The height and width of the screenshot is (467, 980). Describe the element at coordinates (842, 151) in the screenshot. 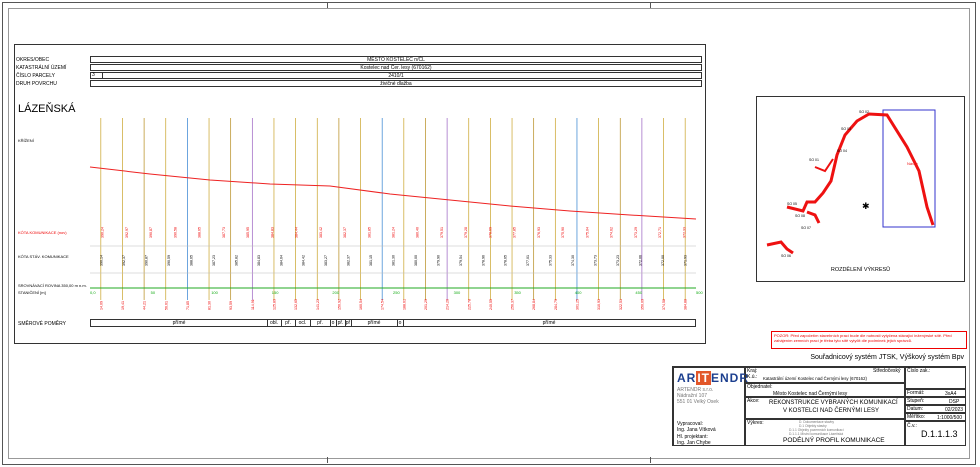

I see `map-label: SO 04` at that location.